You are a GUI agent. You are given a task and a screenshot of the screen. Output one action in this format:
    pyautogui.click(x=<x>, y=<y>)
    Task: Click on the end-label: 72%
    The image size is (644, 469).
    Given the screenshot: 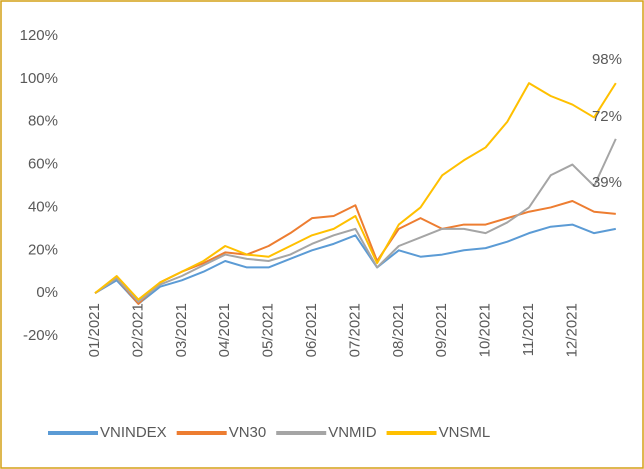 What is the action you would take?
    pyautogui.click(x=607, y=116)
    